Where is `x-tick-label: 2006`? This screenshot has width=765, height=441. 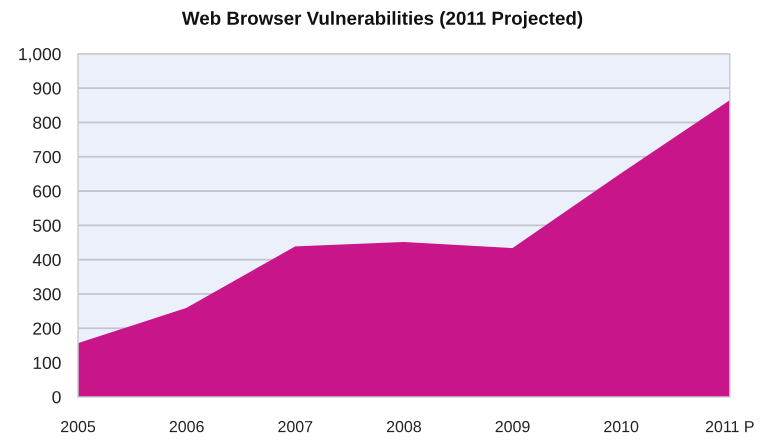 x-tick-label: 2006 is located at coordinates (187, 426).